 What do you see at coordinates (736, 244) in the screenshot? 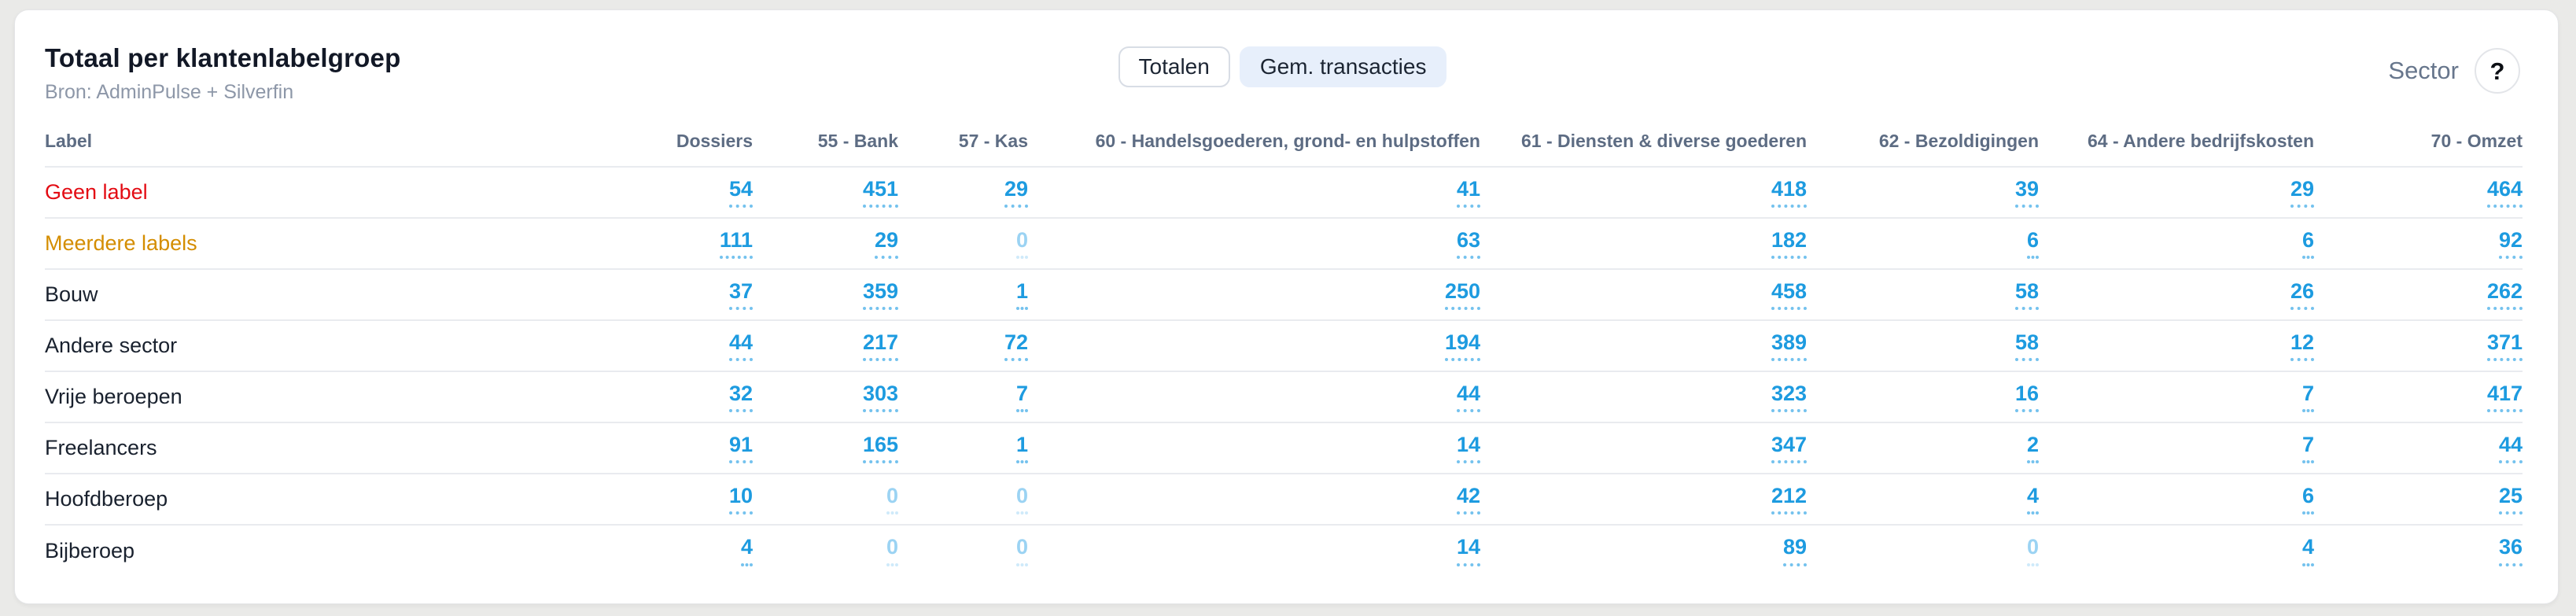
I see `cell-value-link: 111` at bounding box center [736, 244].